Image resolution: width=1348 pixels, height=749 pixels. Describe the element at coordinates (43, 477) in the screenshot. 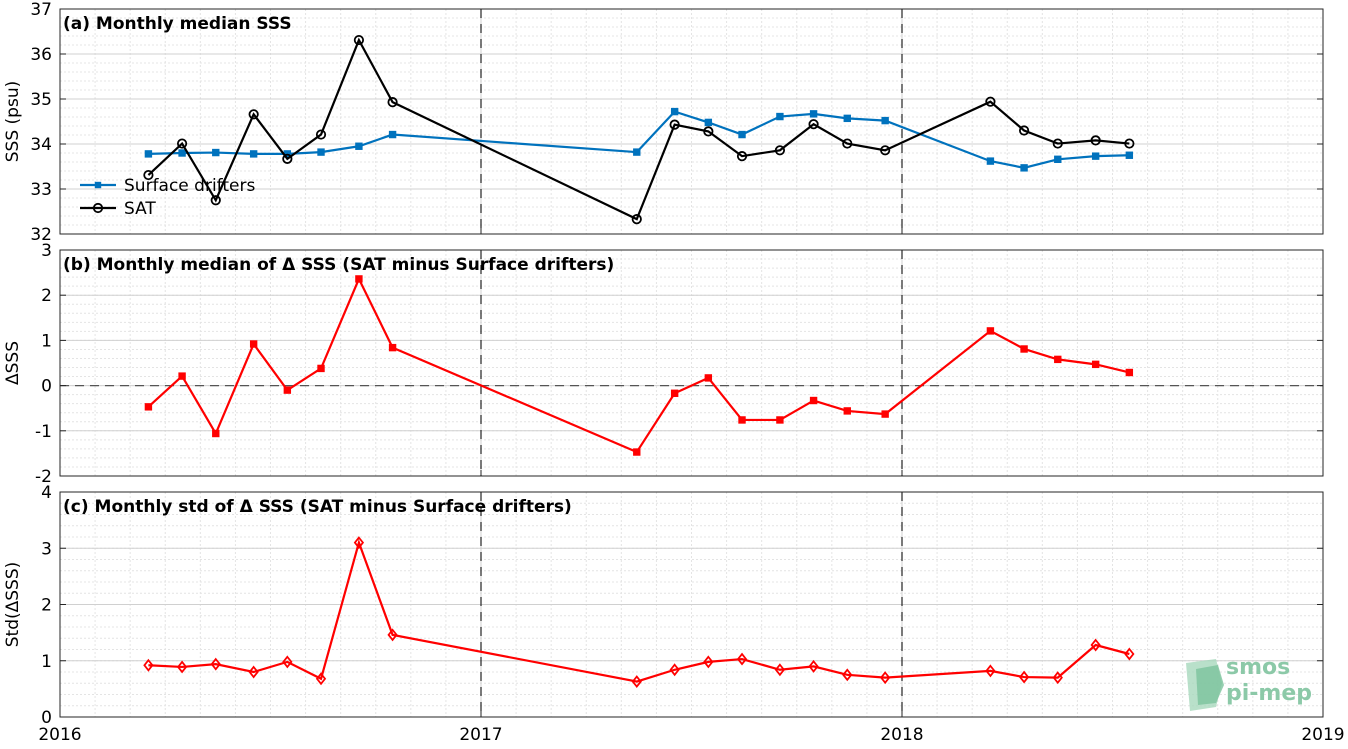

I see `y-tick-label: -2` at that location.